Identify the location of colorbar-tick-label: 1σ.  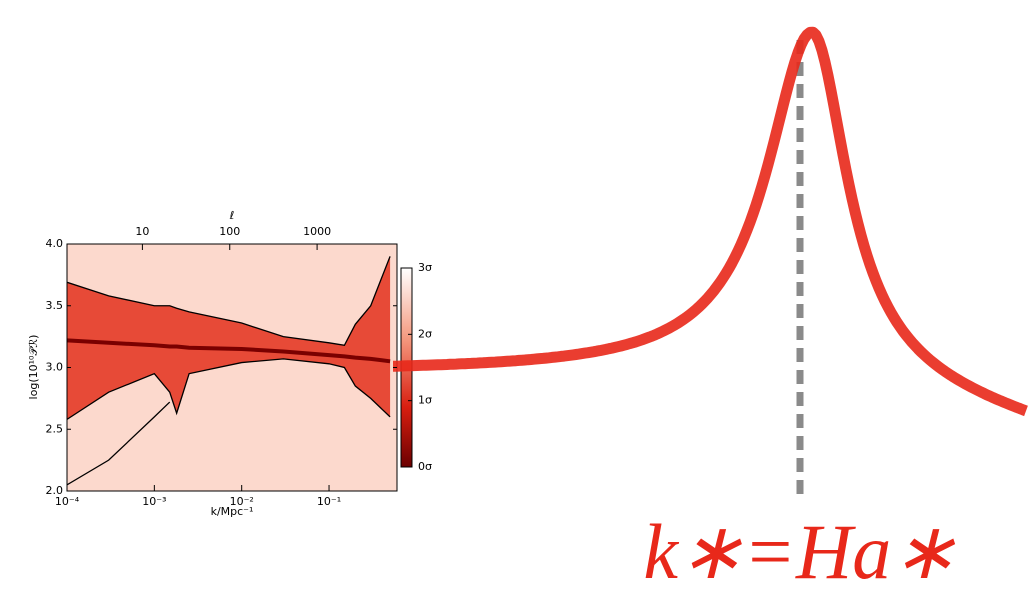
(425, 400).